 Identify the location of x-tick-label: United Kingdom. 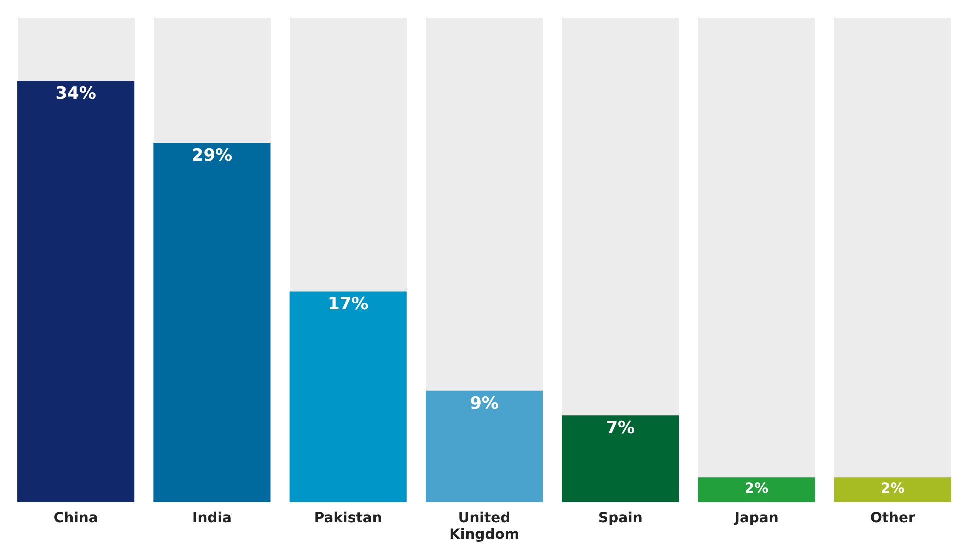
(485, 527).